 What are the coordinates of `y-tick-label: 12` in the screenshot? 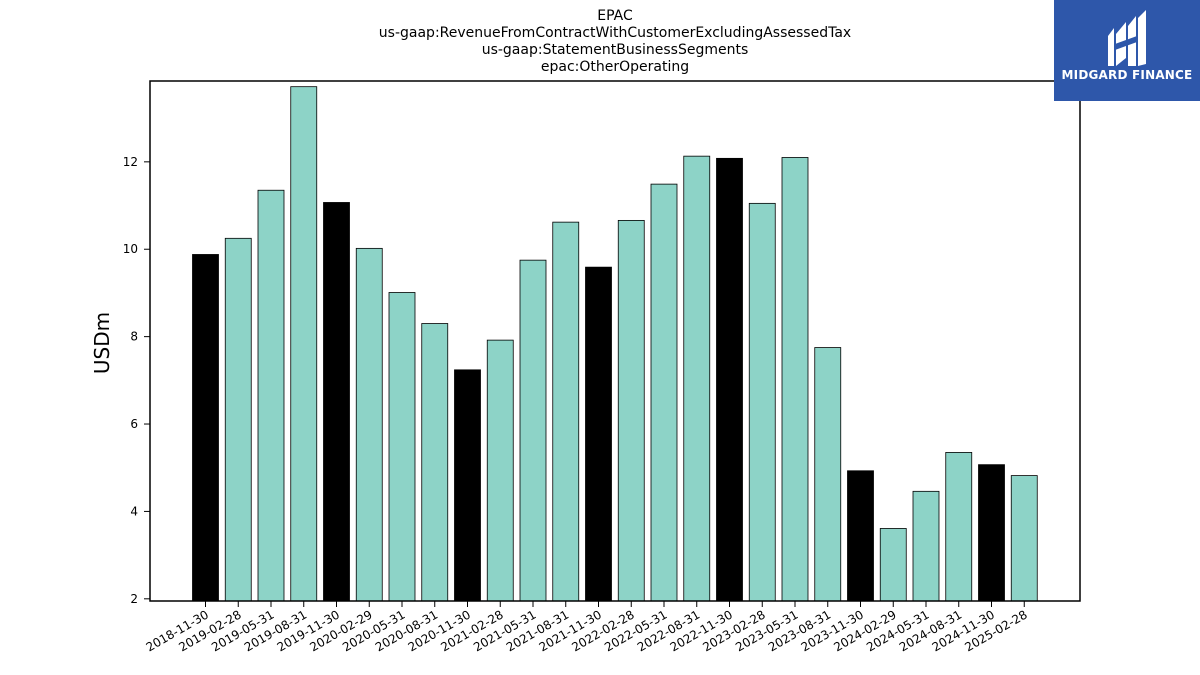 It's located at (130, 162).